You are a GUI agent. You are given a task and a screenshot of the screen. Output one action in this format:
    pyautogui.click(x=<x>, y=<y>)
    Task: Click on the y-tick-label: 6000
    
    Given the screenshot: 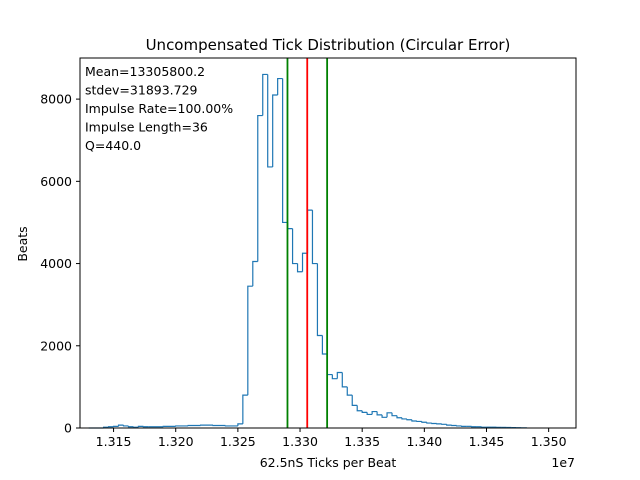 What is the action you would take?
    pyautogui.click(x=56, y=181)
    